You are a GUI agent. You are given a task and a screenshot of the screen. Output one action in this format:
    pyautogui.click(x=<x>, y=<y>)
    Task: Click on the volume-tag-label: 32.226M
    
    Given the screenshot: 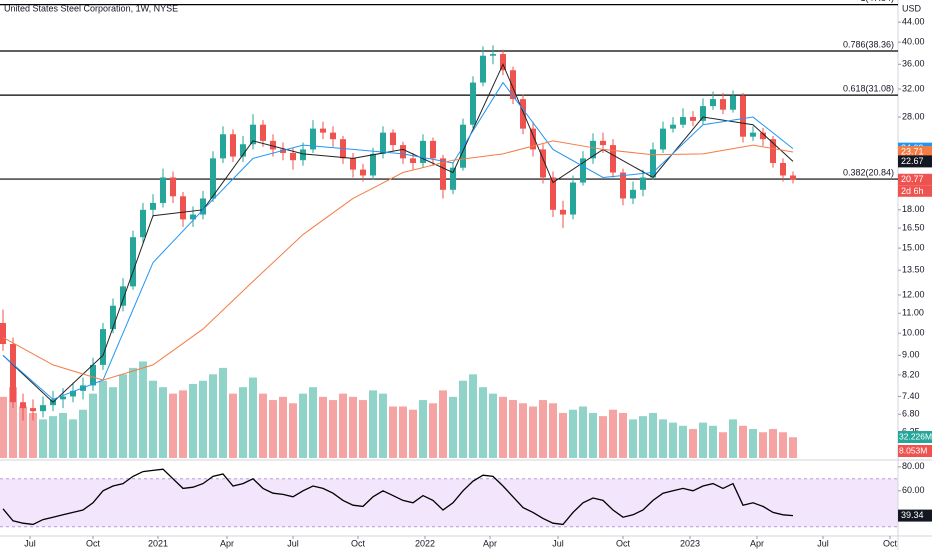 What is the action you would take?
    pyautogui.click(x=915, y=436)
    